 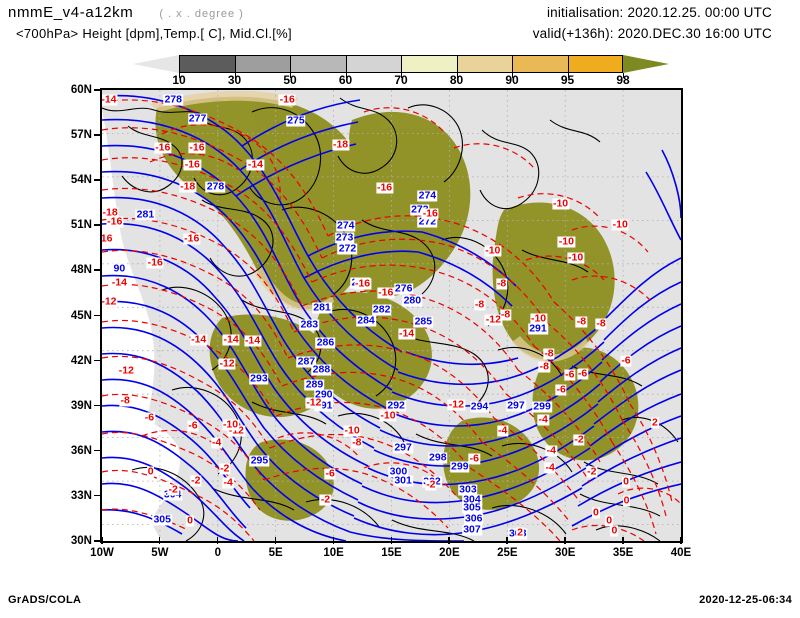 What do you see at coordinates (81, 90) in the screenshot?
I see `latitude-tick-label: 60N` at bounding box center [81, 90].